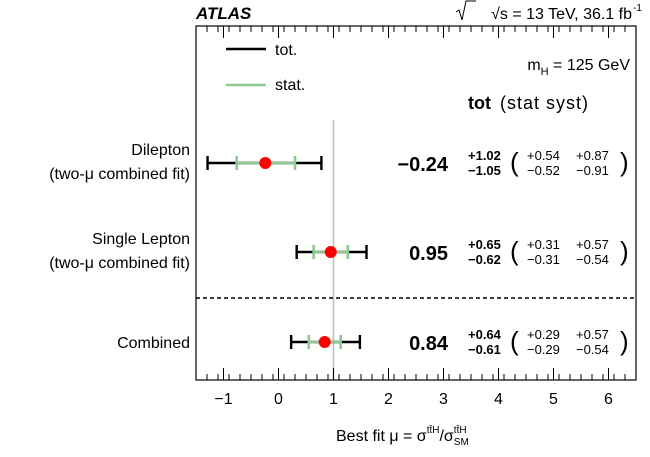 Image resolution: width=650 pixels, height=457 pixels. I want to click on x-axis-title-slash: /σ, so click(446, 436).